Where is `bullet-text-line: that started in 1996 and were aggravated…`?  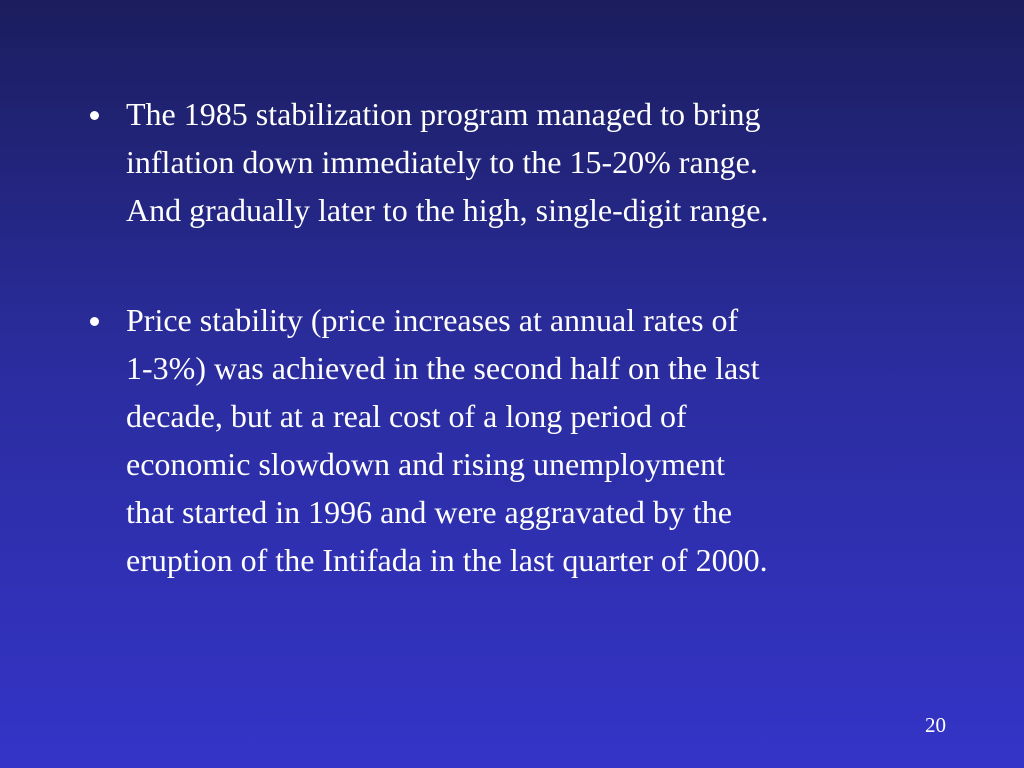
bullet-text-line: that started in 1996 and were aggravated… is located at coordinates (429, 512).